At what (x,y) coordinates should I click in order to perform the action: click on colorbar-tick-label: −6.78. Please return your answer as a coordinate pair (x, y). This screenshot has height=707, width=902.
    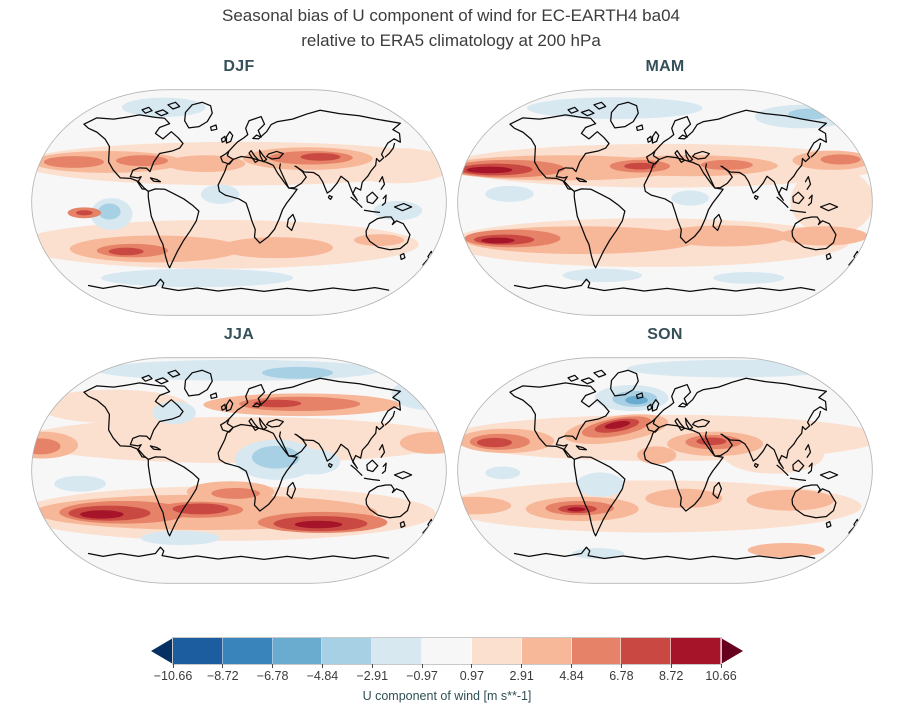
    Looking at the image, I should click on (272, 676).